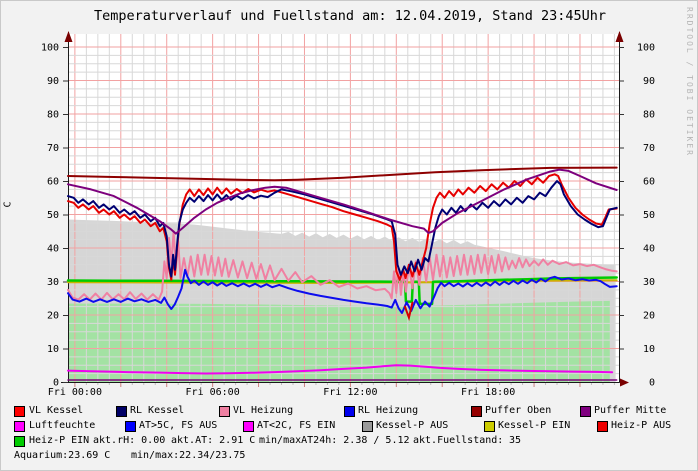  I want to click on legend-label: Kessel-P AUS, so click(412, 425).